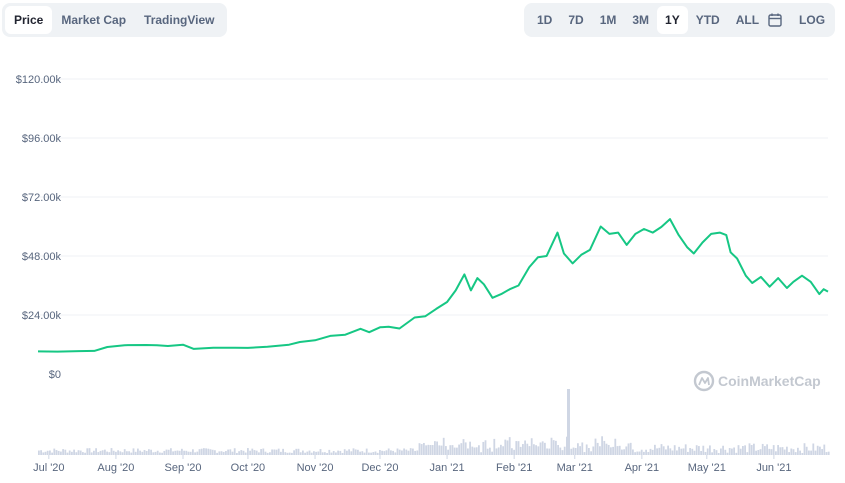 The height and width of the screenshot is (483, 845). Describe the element at coordinates (42, 198) in the screenshot. I see `y-tick-label: $72.00k` at that location.